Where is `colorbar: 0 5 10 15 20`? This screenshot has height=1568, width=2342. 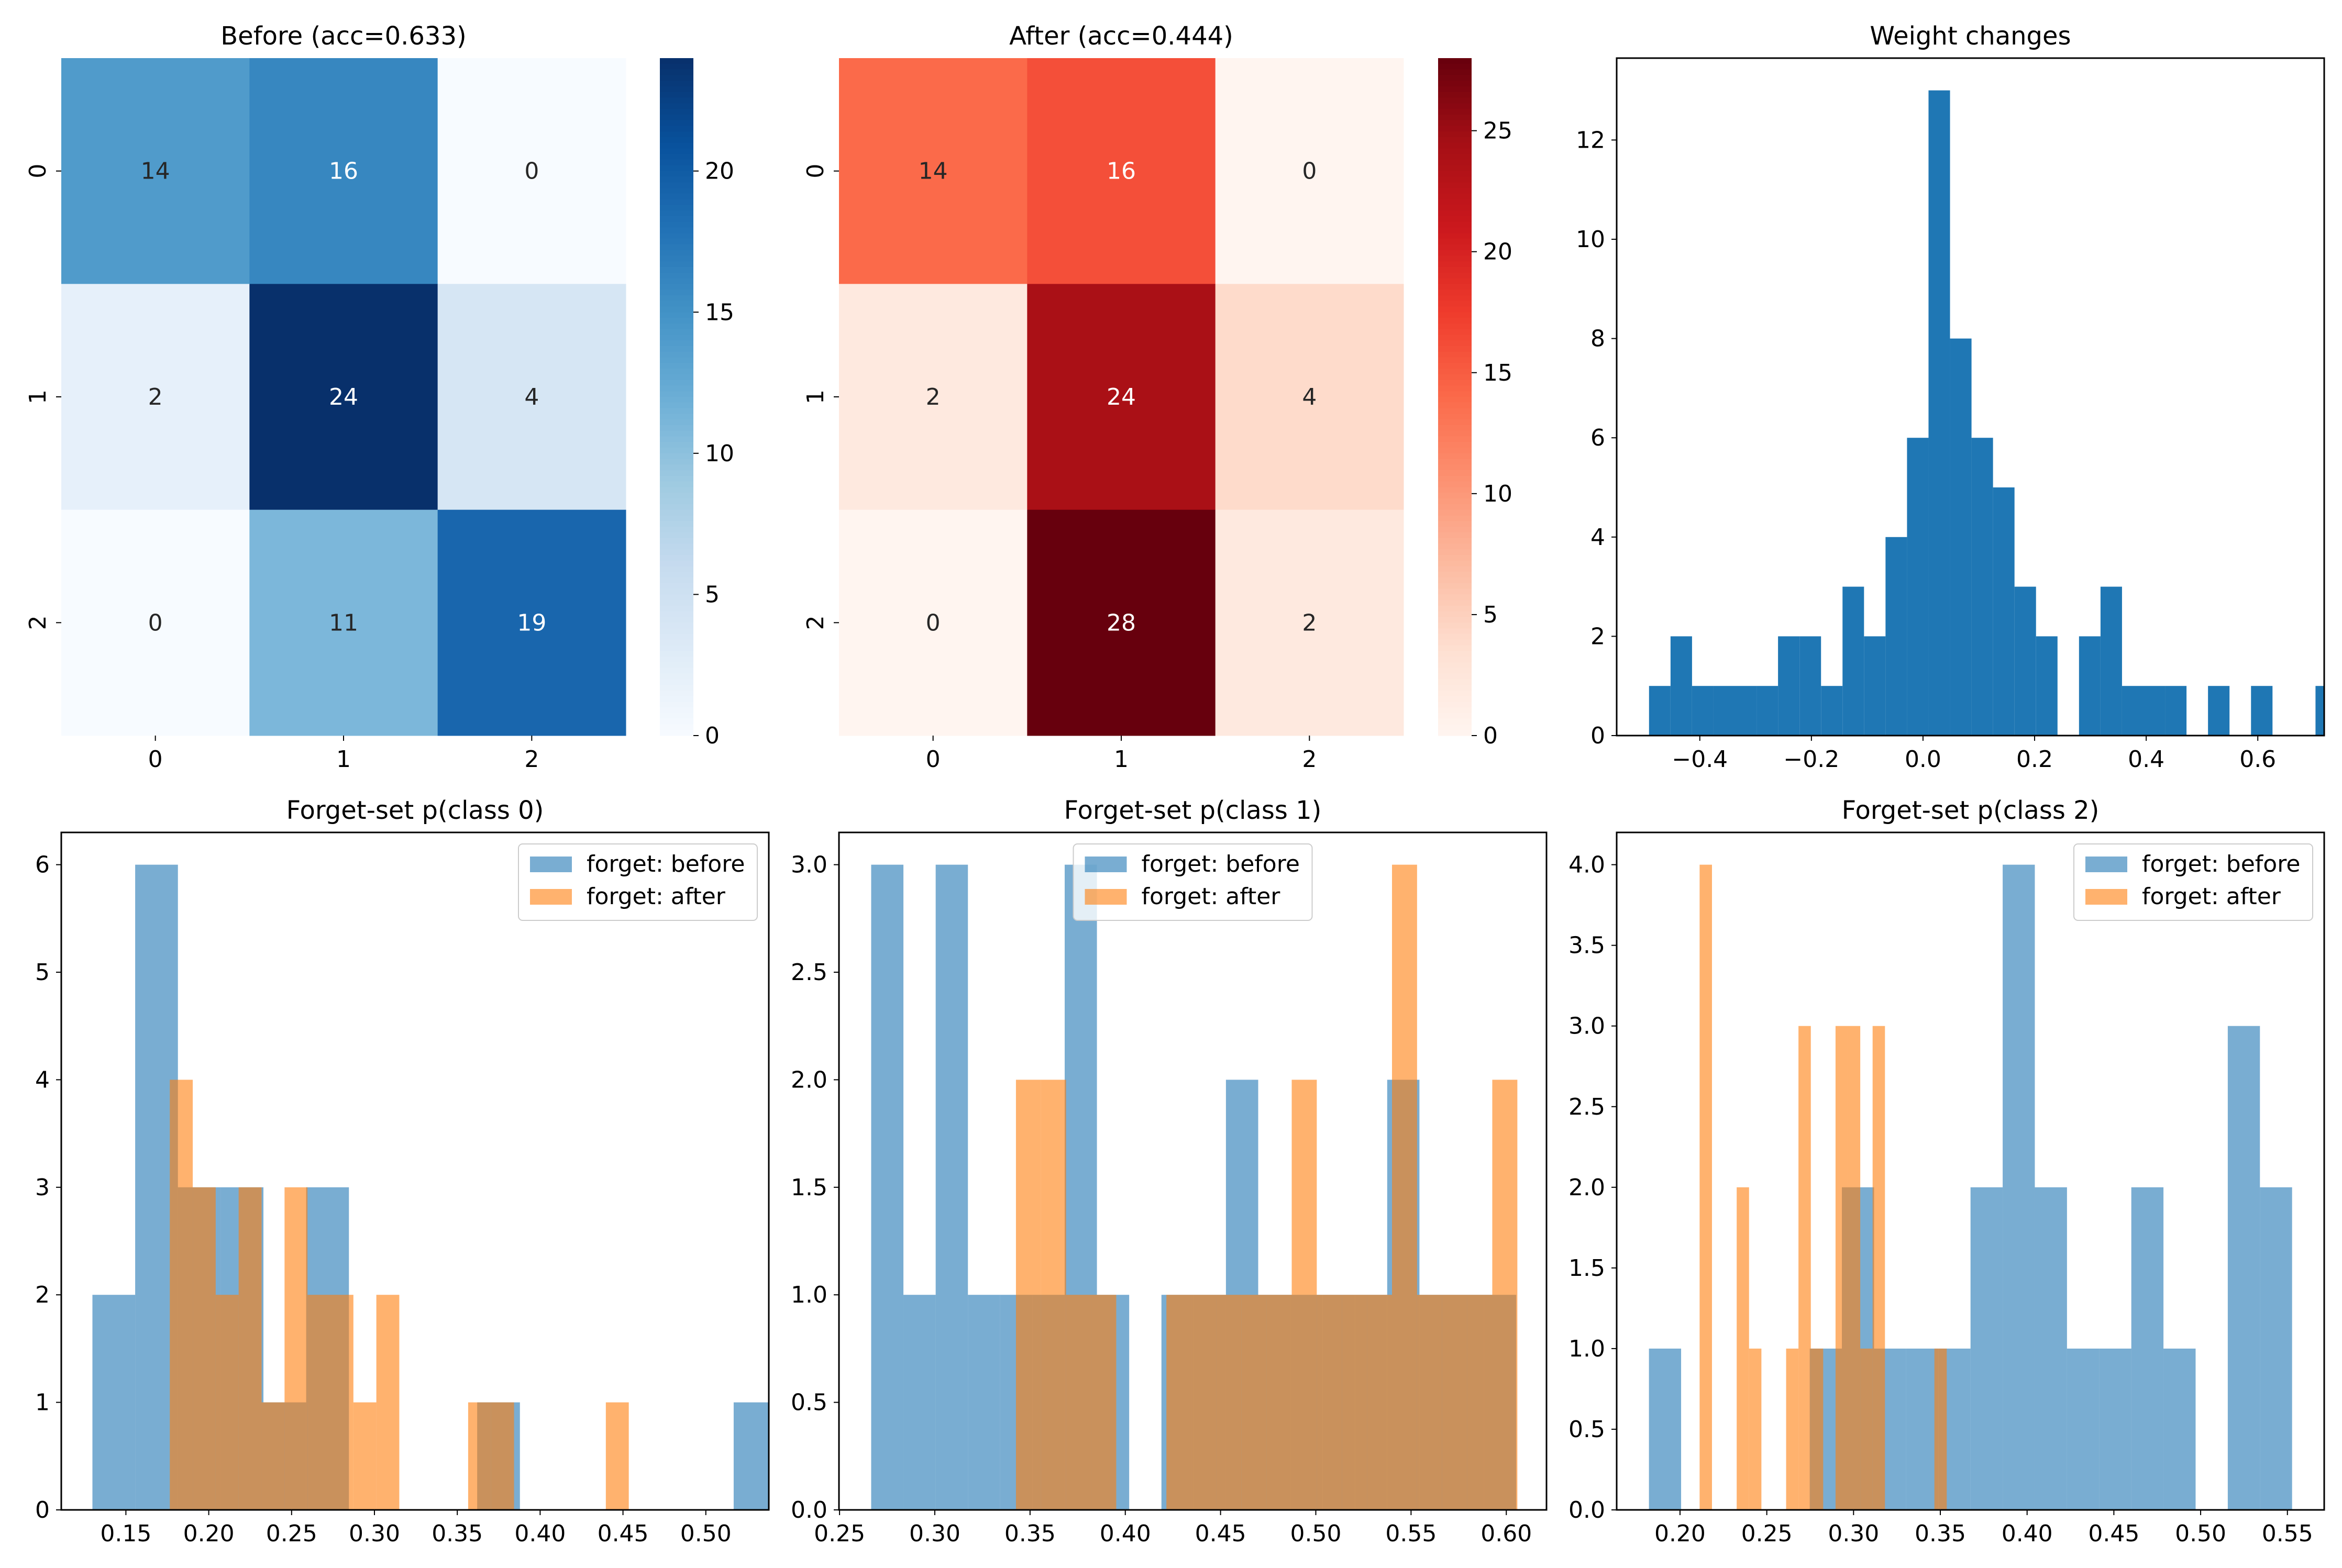
colorbar: 0 5 10 15 20 is located at coordinates (697, 403).